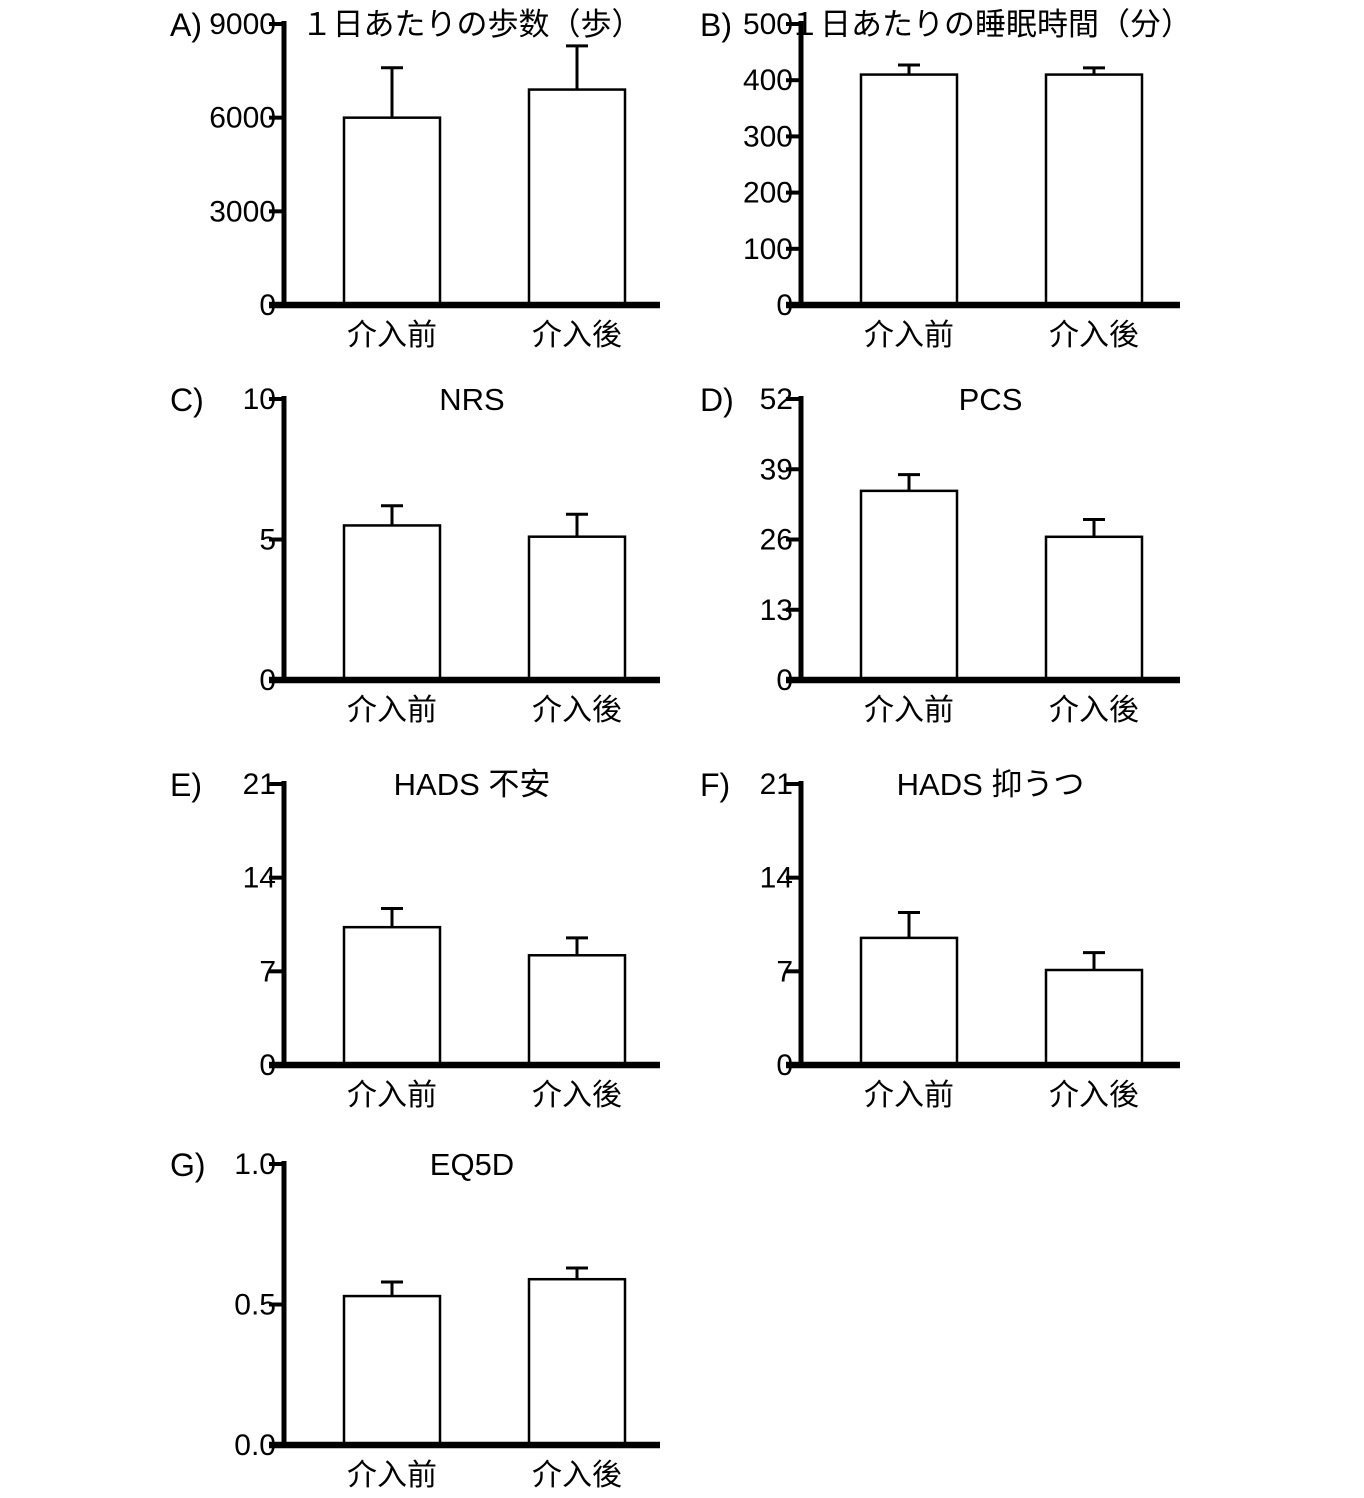 This screenshot has width=1364, height=1498. Describe the element at coordinates (715, 785) in the screenshot. I see `panel-label: F)` at that location.